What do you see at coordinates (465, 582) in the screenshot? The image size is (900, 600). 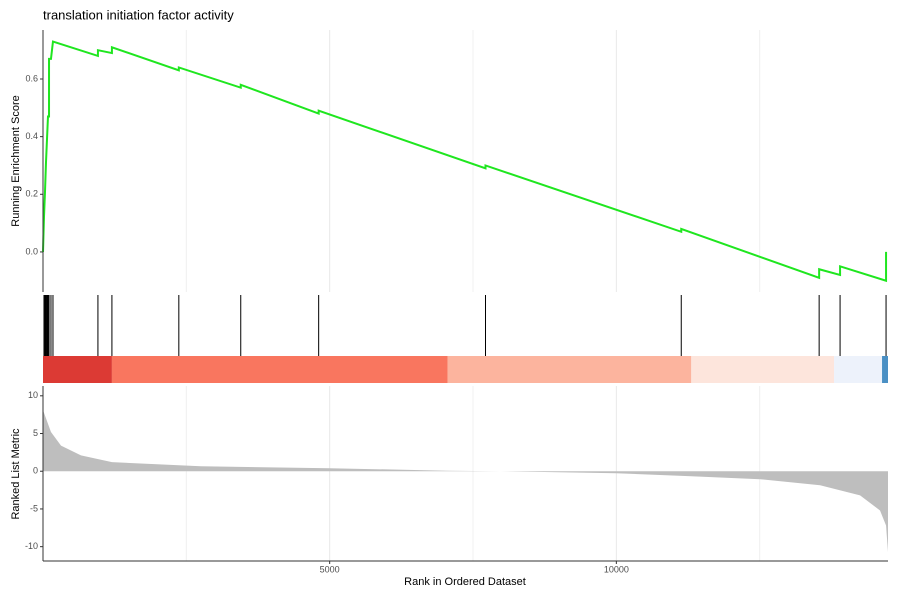 I see `x-axis-title: Rank in Ordered Dataset` at bounding box center [465, 582].